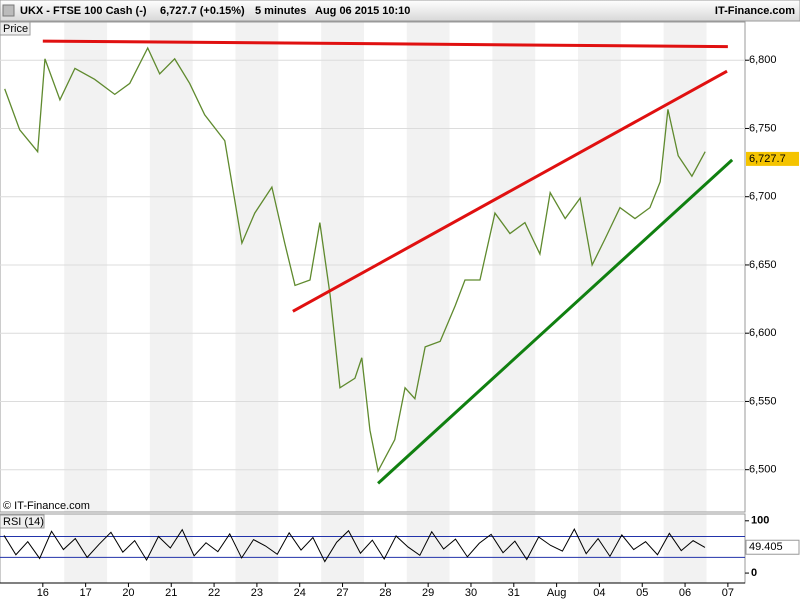 The width and height of the screenshot is (800, 600). Describe the element at coordinates (642, 593) in the screenshot. I see `x-tick-label: 05` at that location.